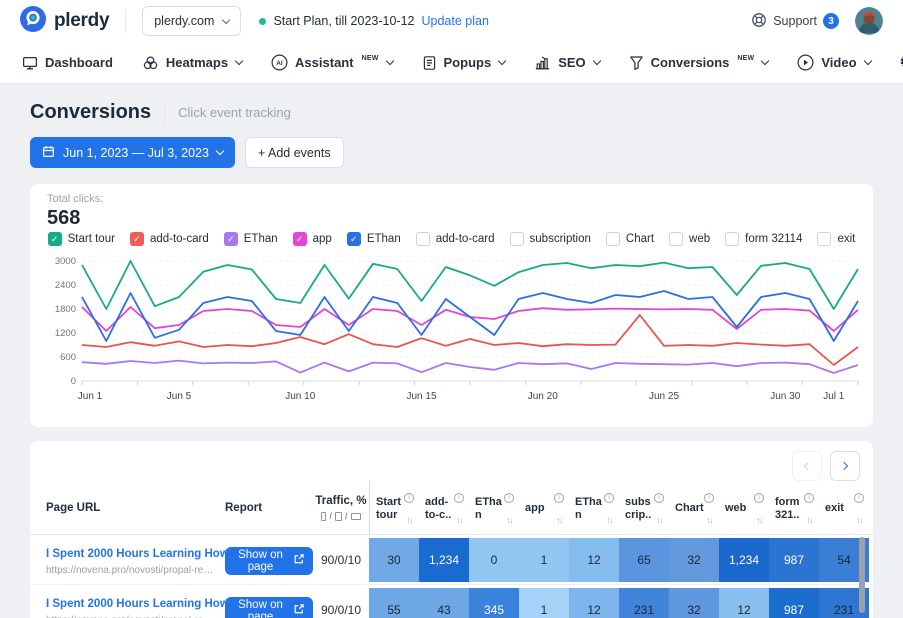 This screenshot has width=903, height=618. What do you see at coordinates (785, 396) in the screenshot?
I see `x-axis-tick-label: Jun 30` at bounding box center [785, 396].